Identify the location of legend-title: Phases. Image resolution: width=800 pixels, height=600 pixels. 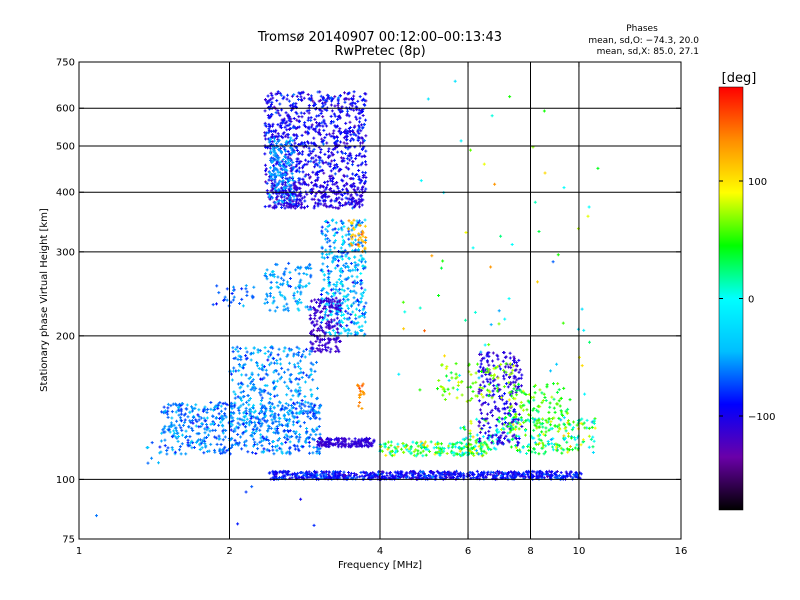
(642, 29).